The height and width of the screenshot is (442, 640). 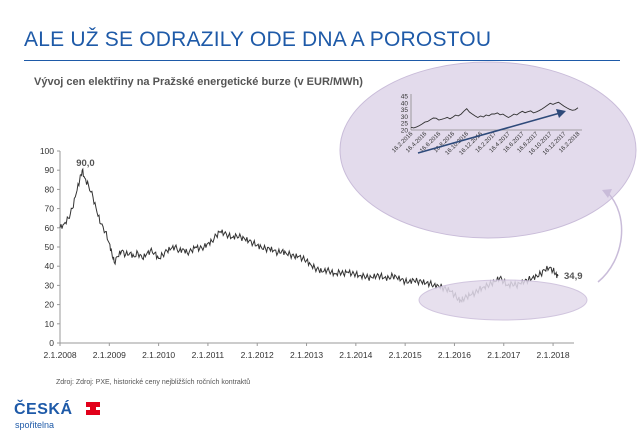 What do you see at coordinates (158, 355) in the screenshot?
I see `main-x-tick-label: 2.1.2010` at bounding box center [158, 355].